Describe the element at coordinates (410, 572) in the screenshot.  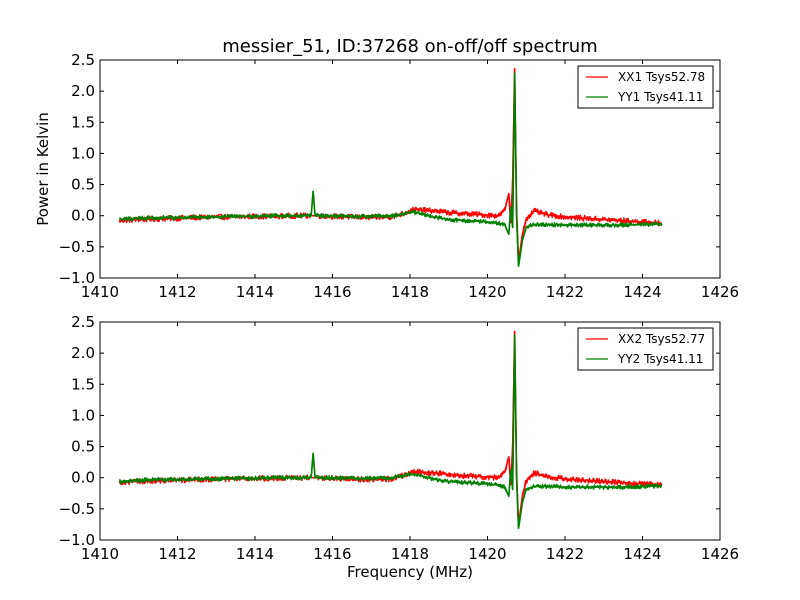
I see `x-axis-label: Frequency (MHz)` at that location.